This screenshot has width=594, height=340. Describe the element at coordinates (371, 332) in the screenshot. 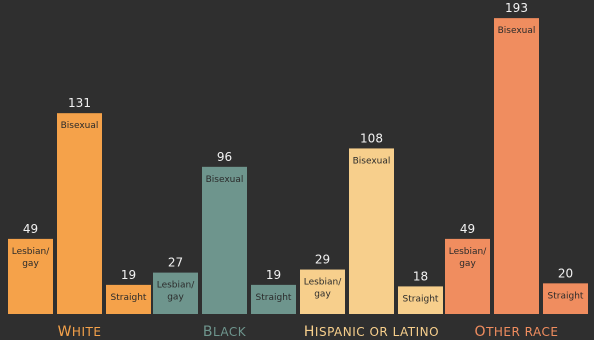

I see `group-label-hispanic-or-latino: HISPANIC OR LATINO` at that location.